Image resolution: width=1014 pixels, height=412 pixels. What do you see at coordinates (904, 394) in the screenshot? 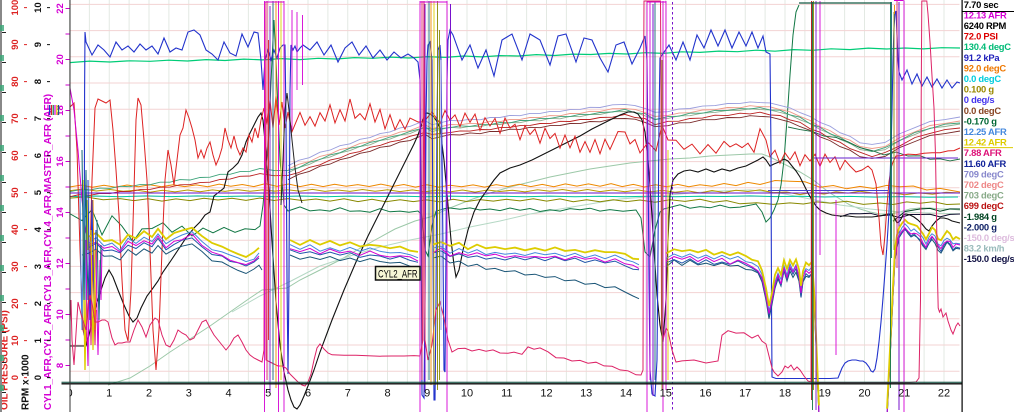
I see `svg-text: 21` at bounding box center [904, 394].